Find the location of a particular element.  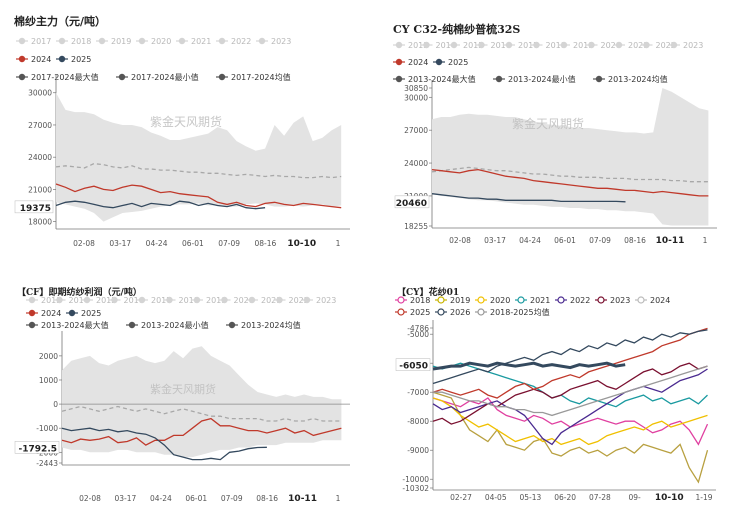

series-line-2023 is located at coordinates (570, 393).